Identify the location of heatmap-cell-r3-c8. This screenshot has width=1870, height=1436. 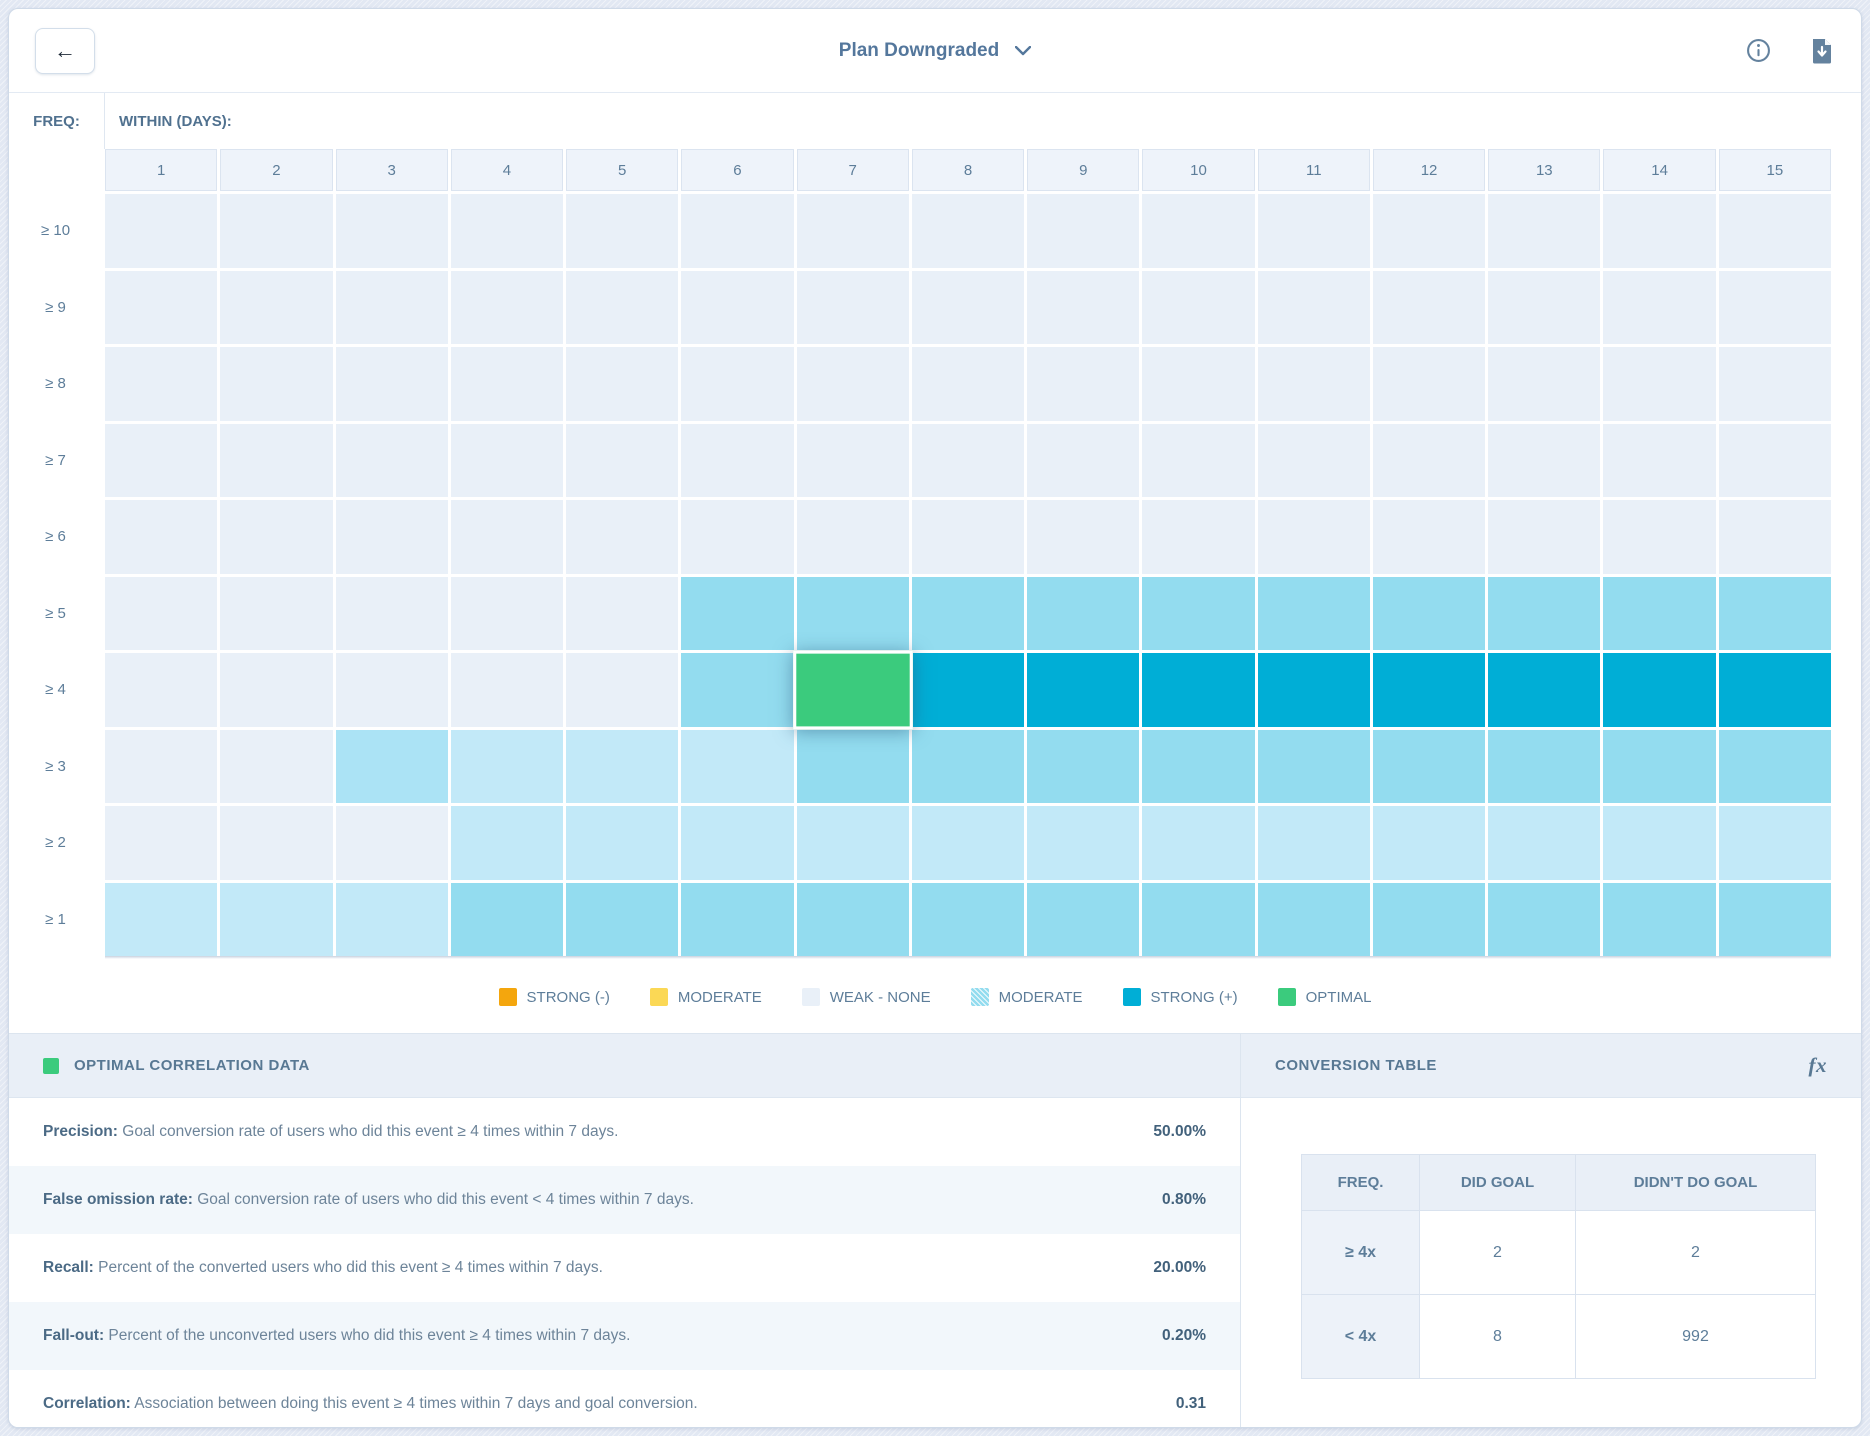
(968, 384).